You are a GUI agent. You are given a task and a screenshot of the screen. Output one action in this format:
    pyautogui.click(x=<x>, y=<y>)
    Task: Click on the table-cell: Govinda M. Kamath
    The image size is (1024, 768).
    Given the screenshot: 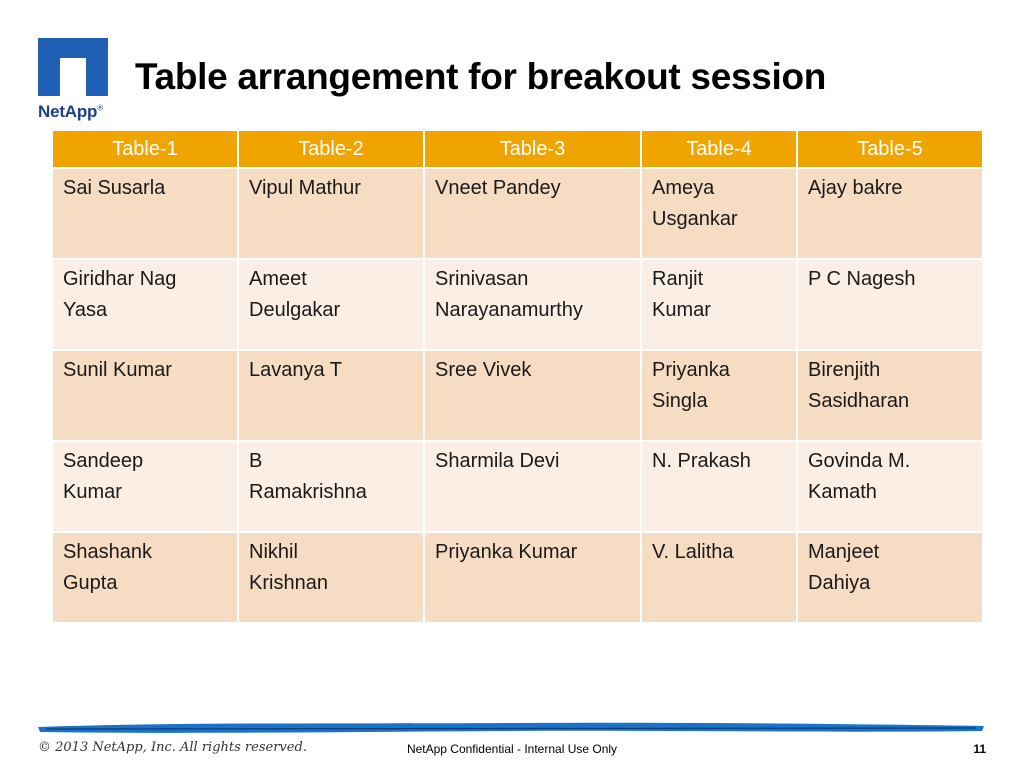 What is the action you would take?
    pyautogui.click(x=890, y=486)
    